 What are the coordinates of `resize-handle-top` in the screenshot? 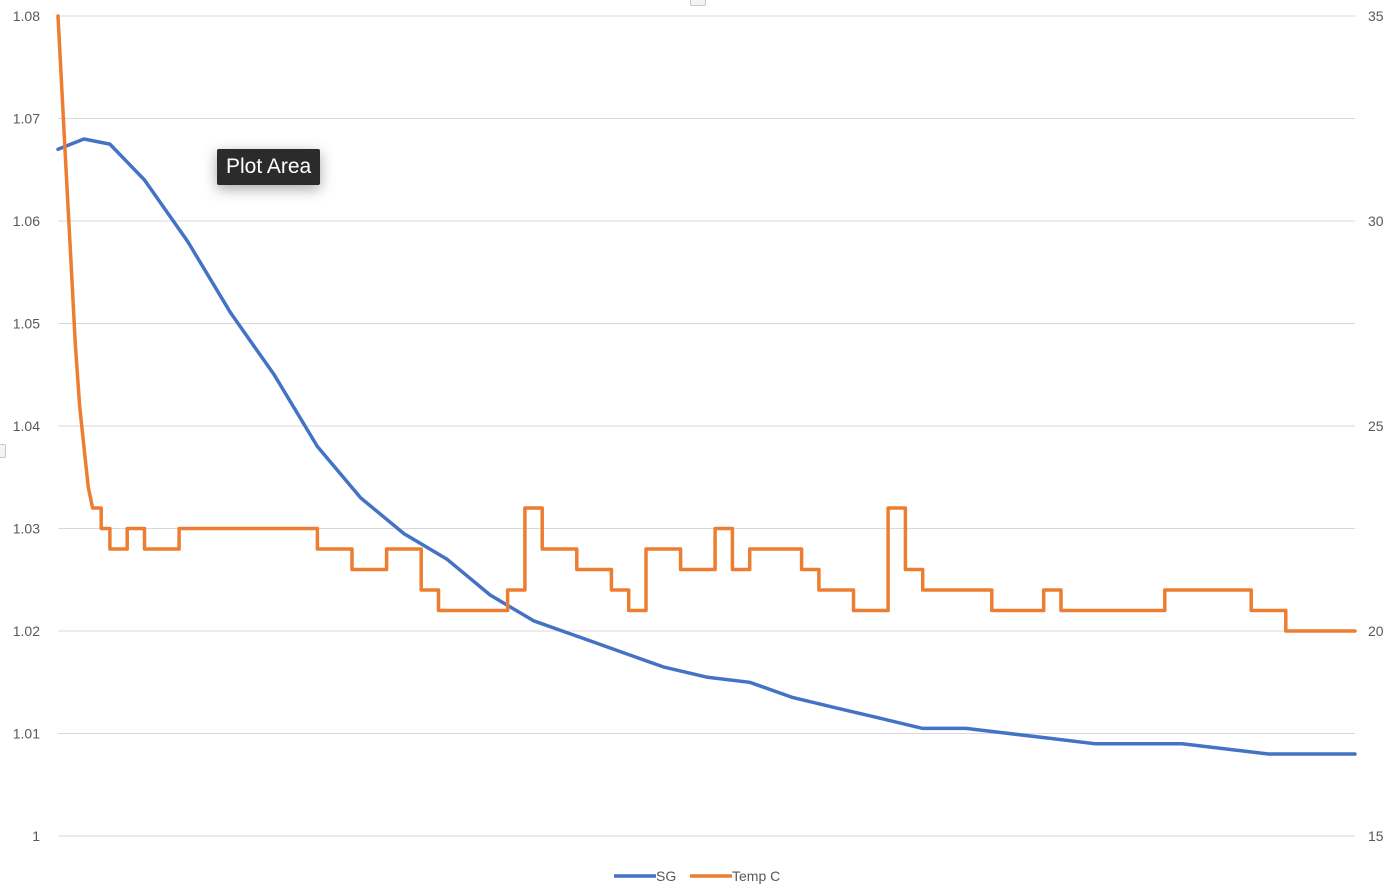 It's located at (698, 3).